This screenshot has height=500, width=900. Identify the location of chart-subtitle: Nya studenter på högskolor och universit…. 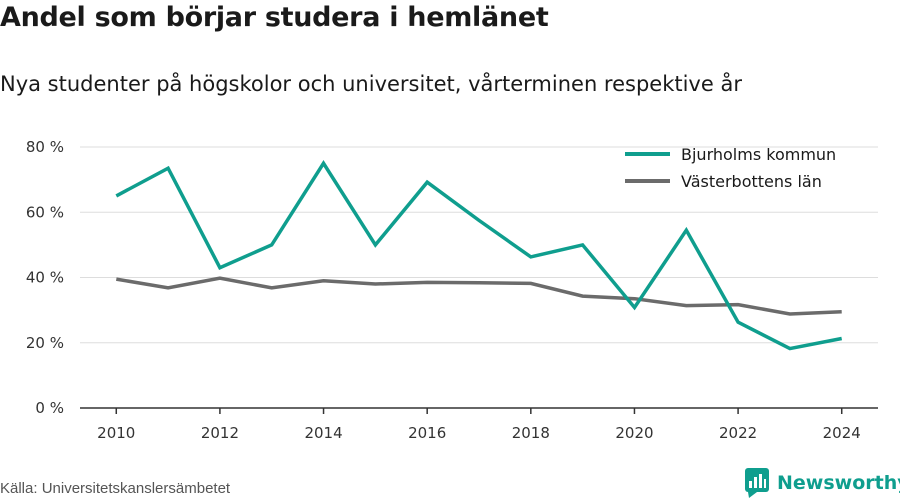
(371, 84).